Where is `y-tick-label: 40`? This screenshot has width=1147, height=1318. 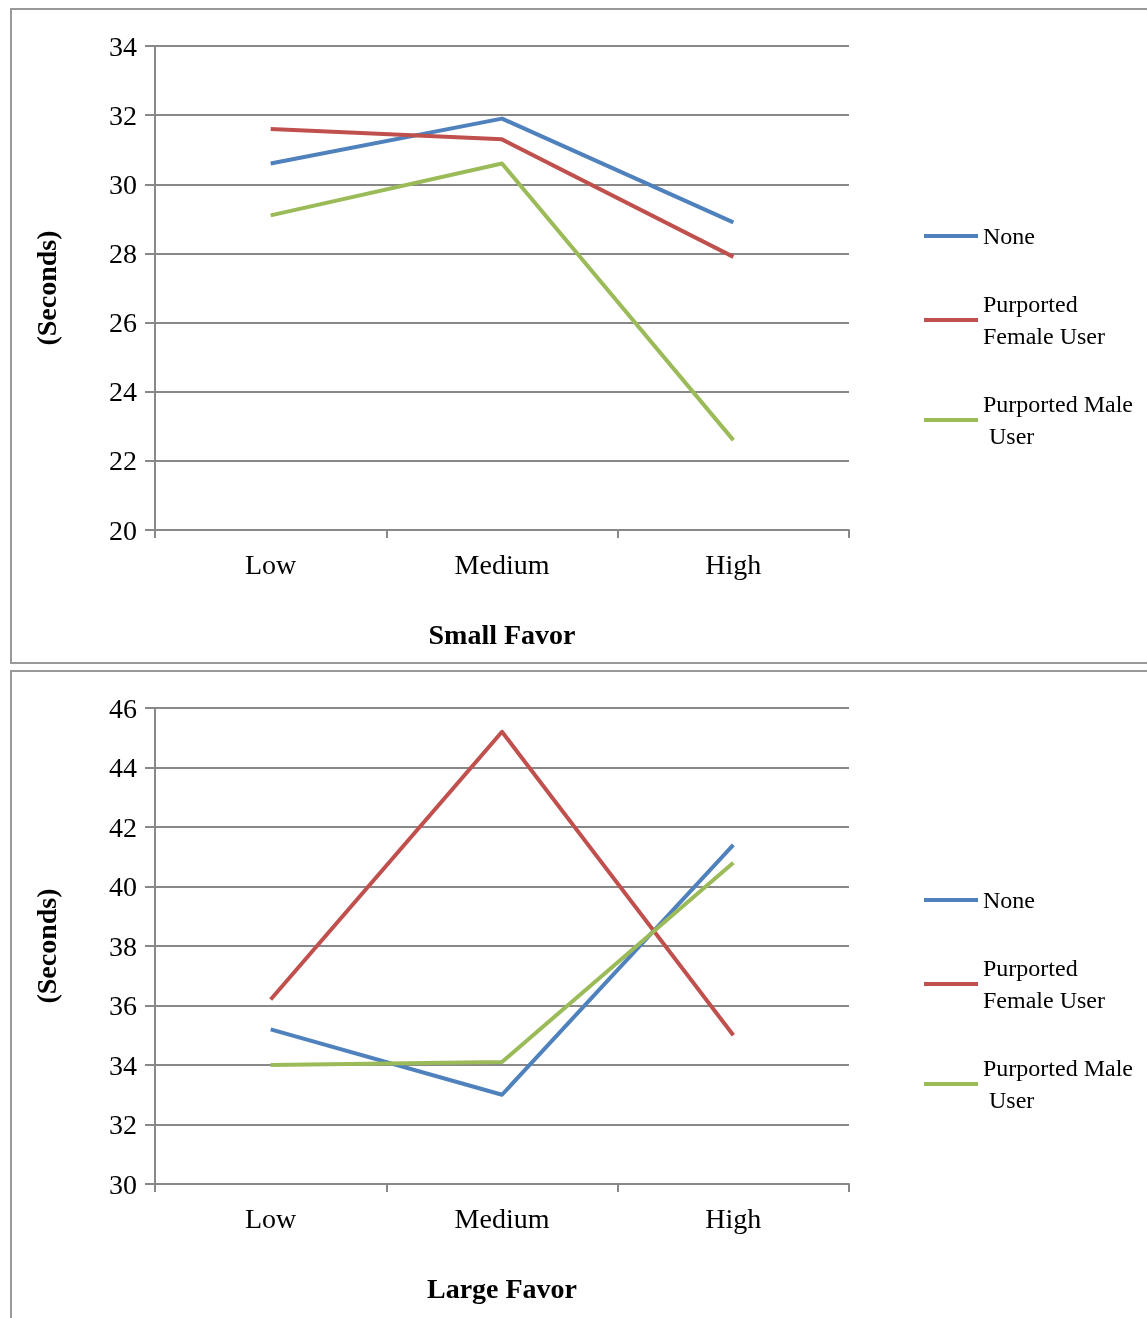
y-tick-label: 40 is located at coordinates (123, 886).